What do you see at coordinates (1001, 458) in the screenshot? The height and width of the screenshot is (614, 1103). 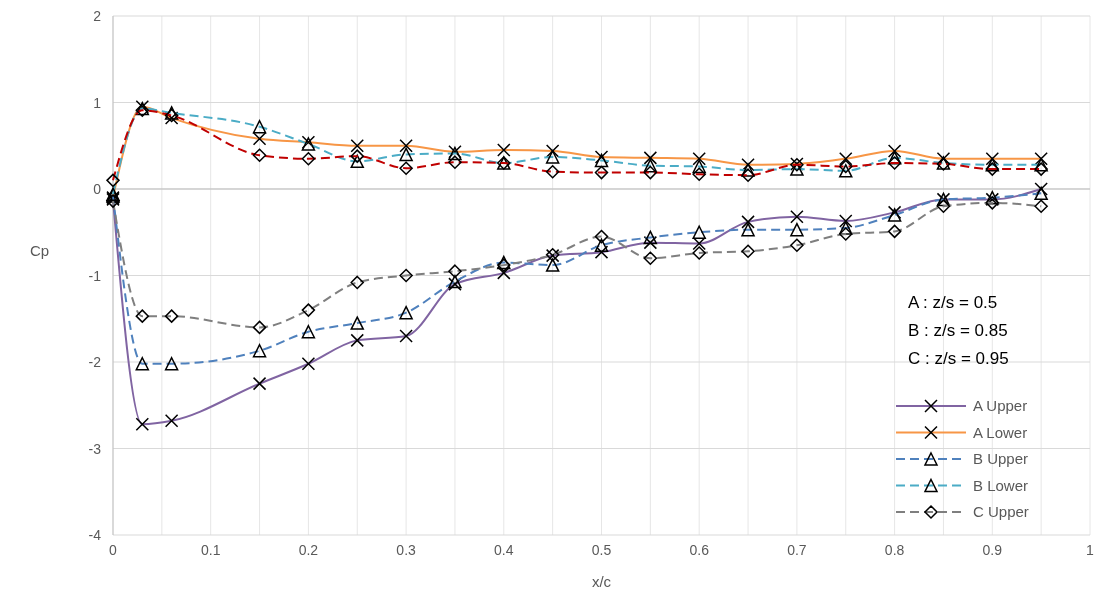 I see `legend-label: B Upper` at bounding box center [1001, 458].